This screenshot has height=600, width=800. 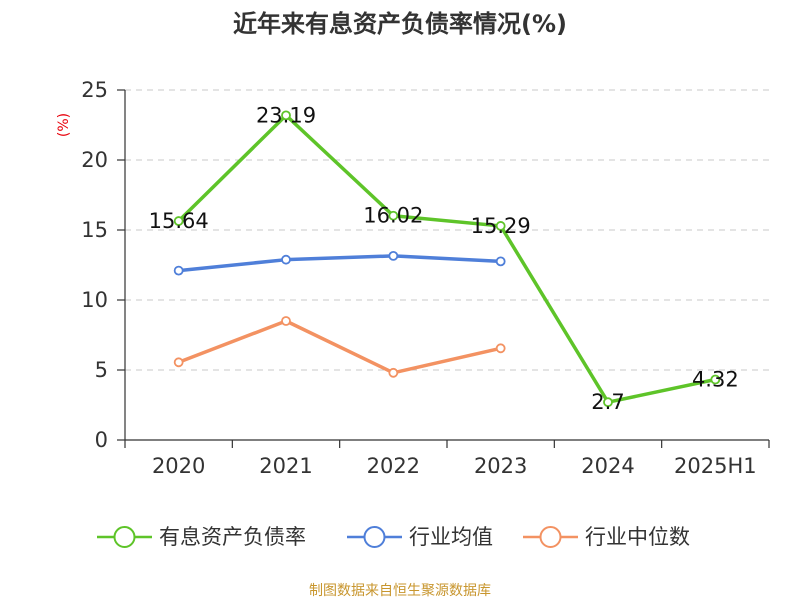 I want to click on legend-label: 行业均值, so click(x=451, y=537).